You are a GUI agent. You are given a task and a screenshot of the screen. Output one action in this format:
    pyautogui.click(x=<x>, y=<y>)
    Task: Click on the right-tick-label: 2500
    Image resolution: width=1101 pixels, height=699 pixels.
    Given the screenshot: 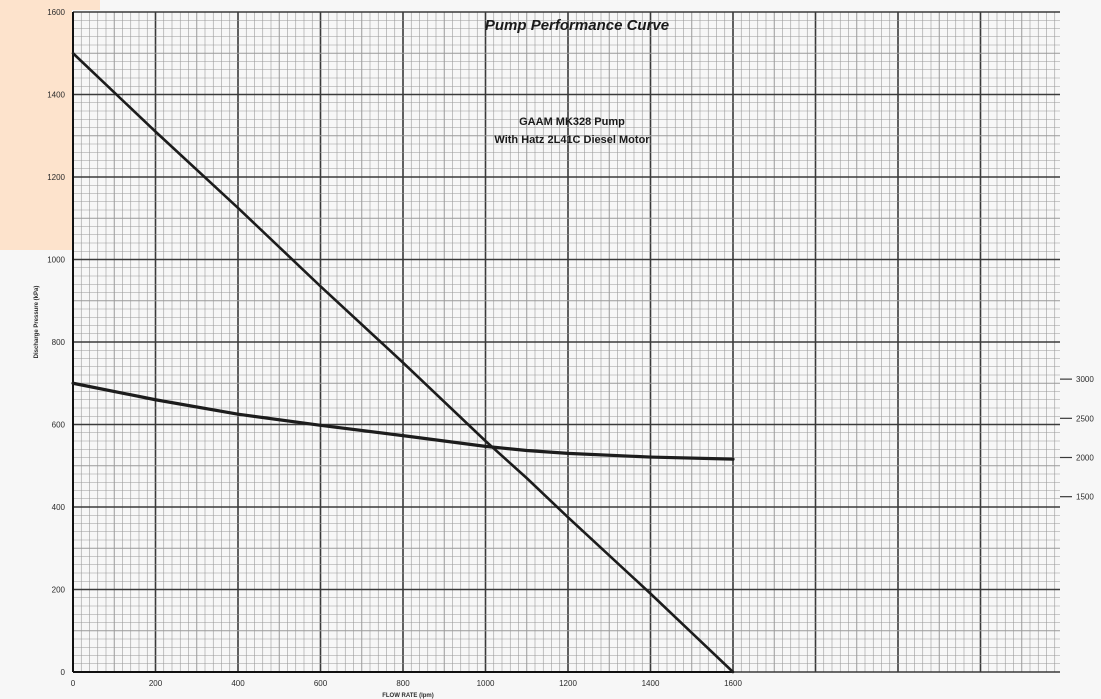 What is the action you would take?
    pyautogui.click(x=1085, y=418)
    